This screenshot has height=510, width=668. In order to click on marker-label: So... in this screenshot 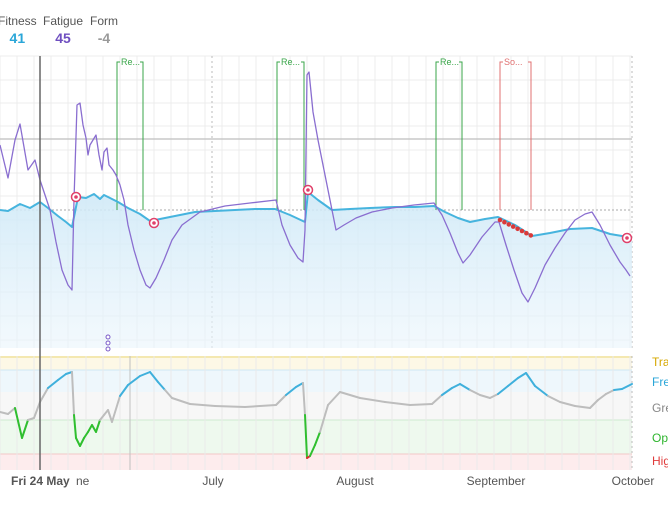, I will do `click(513, 62)`.